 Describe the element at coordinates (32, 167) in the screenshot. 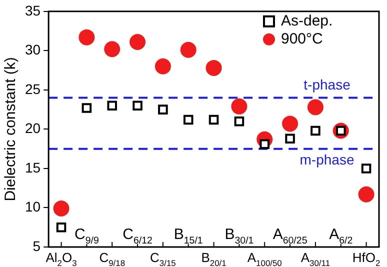

I see `y-tick-label: 15` at that location.